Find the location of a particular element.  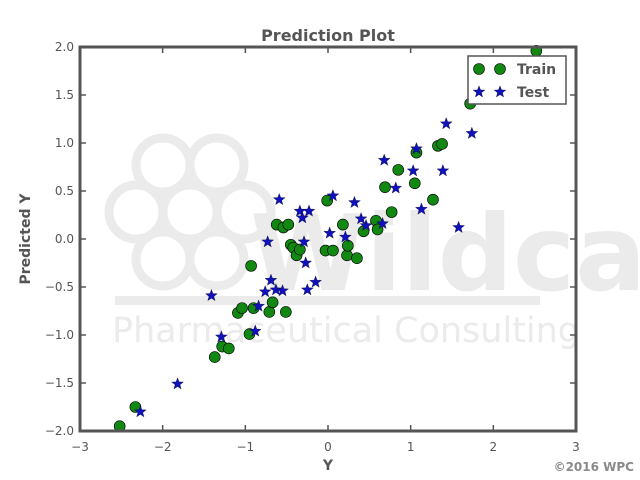

y-tick-label: 1.5 is located at coordinates (64, 95).